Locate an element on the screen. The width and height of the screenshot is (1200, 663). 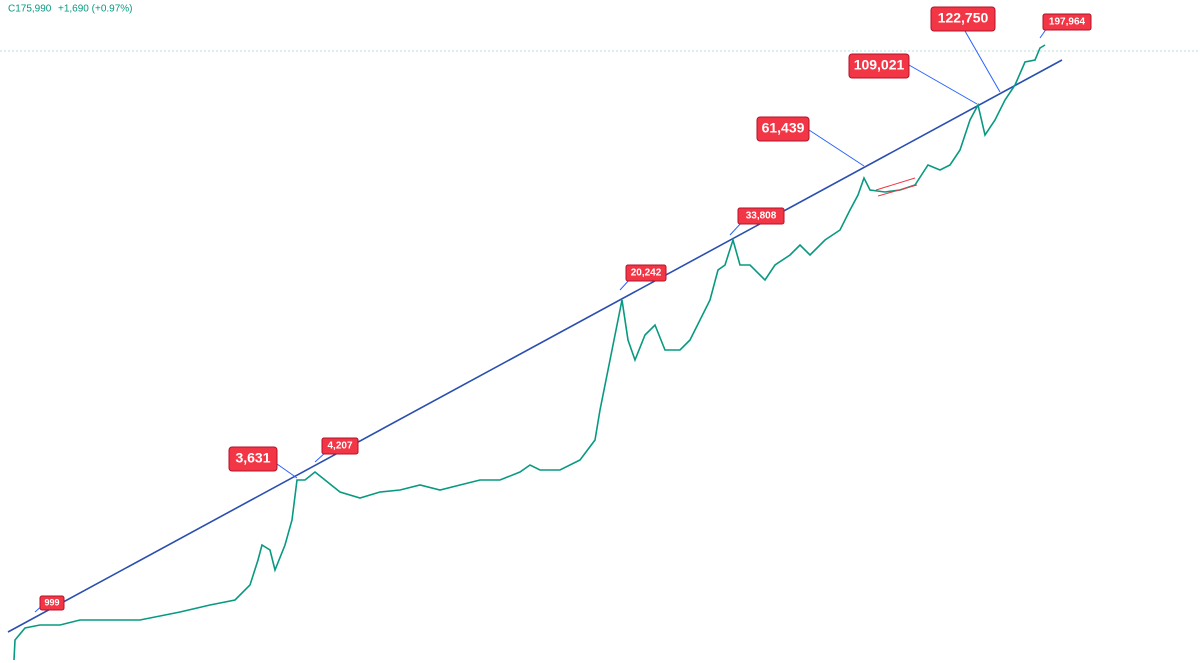
annotation-label: 4,207 is located at coordinates (339, 446).